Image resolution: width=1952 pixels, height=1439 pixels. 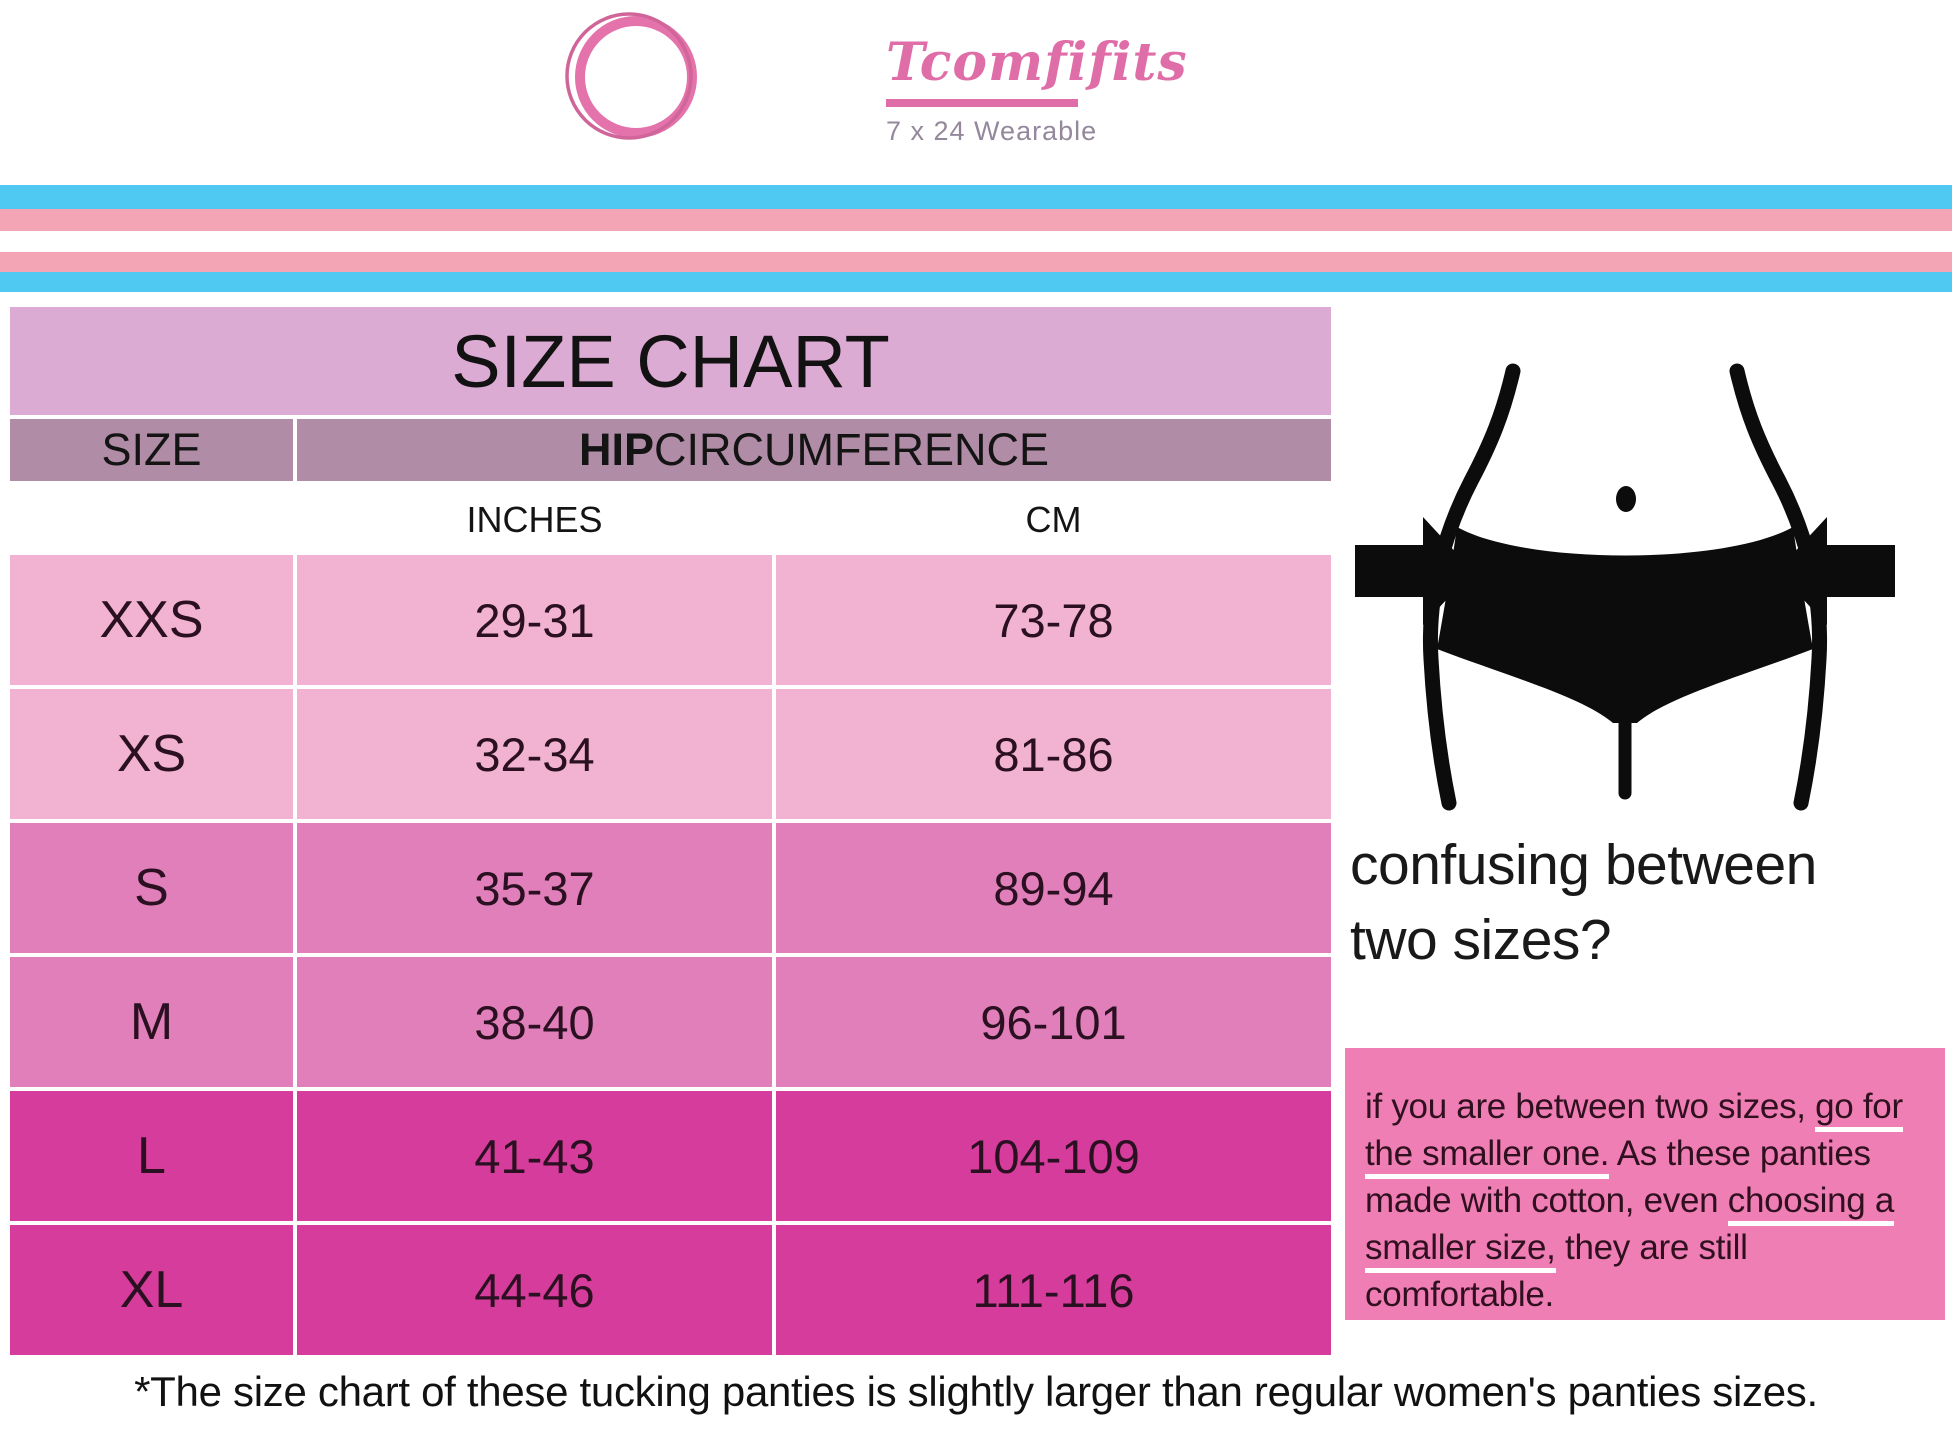 I want to click on flag-stripes, so click(x=976, y=238).